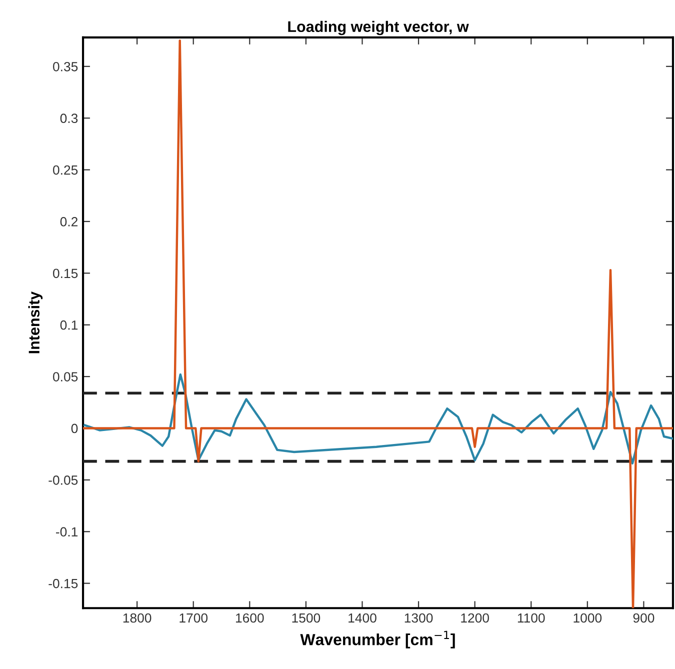  I want to click on x-tick-label: 1000, so click(588, 618).